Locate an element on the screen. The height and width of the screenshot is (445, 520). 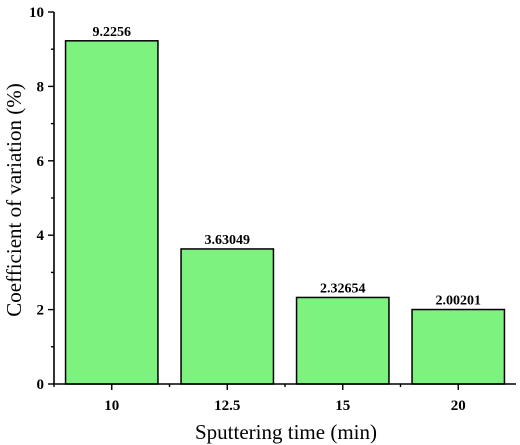
data-label-15: 2.32654 is located at coordinates (343, 288).